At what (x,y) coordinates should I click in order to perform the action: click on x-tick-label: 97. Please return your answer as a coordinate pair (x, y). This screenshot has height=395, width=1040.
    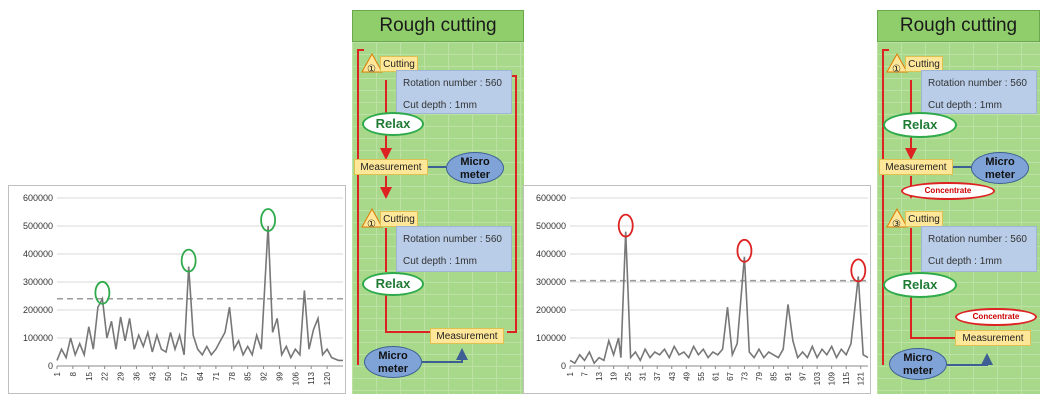
    Looking at the image, I should click on (803, 375).